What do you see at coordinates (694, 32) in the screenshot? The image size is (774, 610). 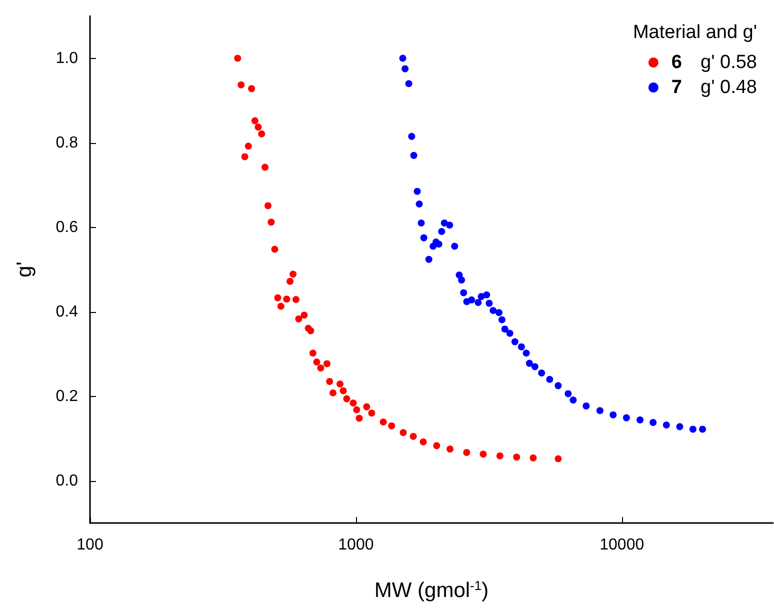 I see `legend-title: Material and g'` at bounding box center [694, 32].